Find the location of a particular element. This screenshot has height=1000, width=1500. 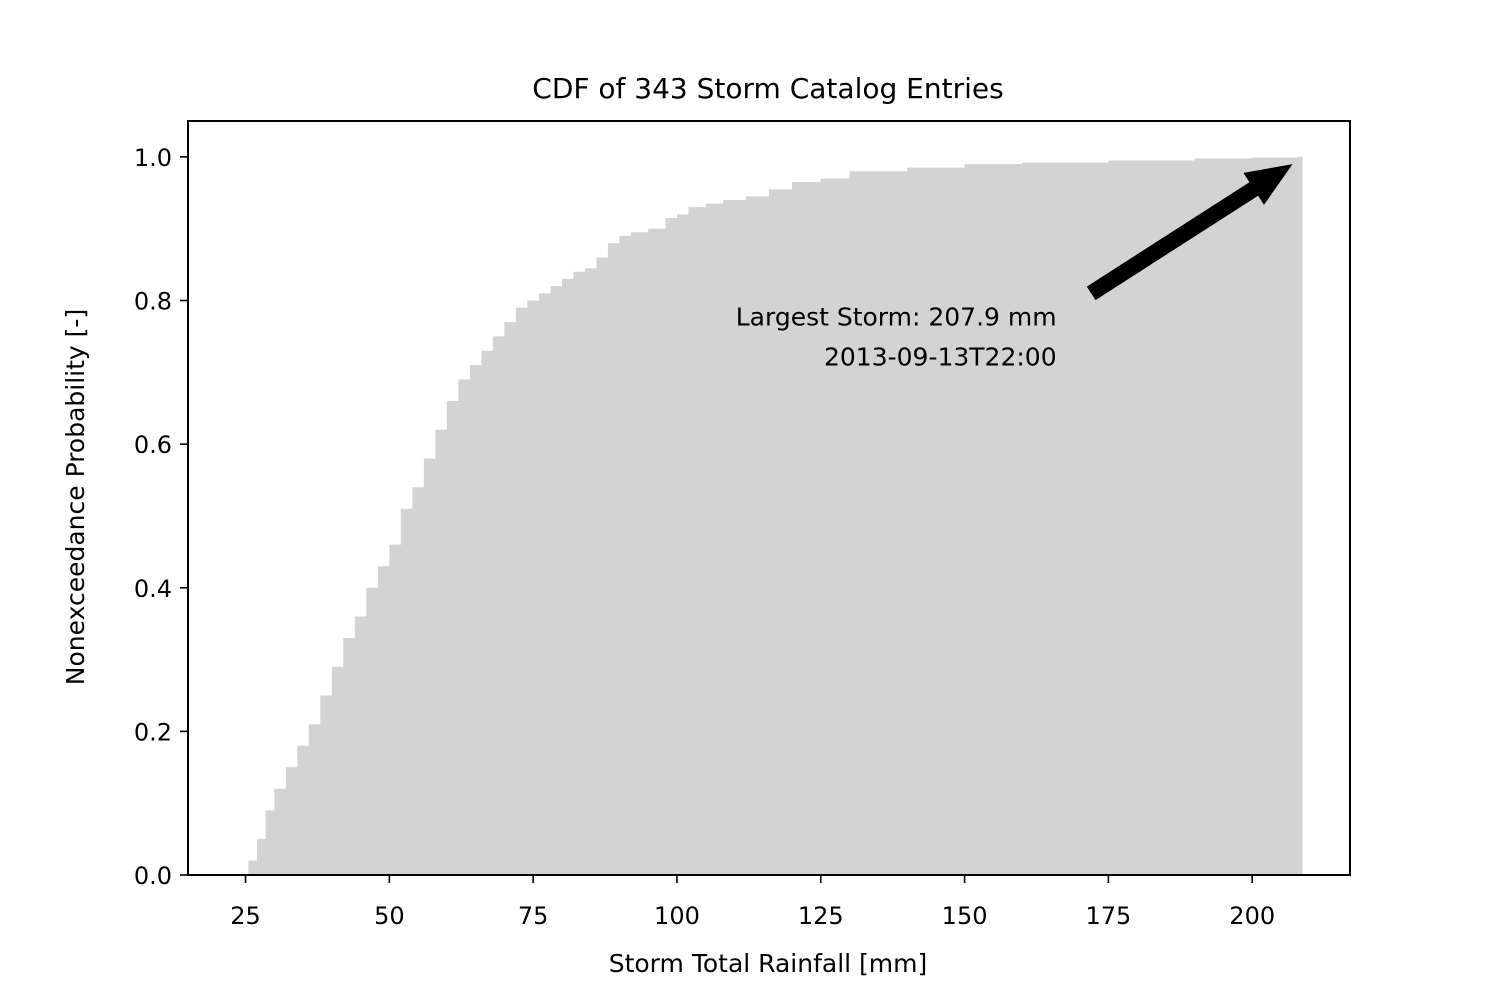

y-axis-label: Nonexceedance Probability [-] is located at coordinates (75, 497).